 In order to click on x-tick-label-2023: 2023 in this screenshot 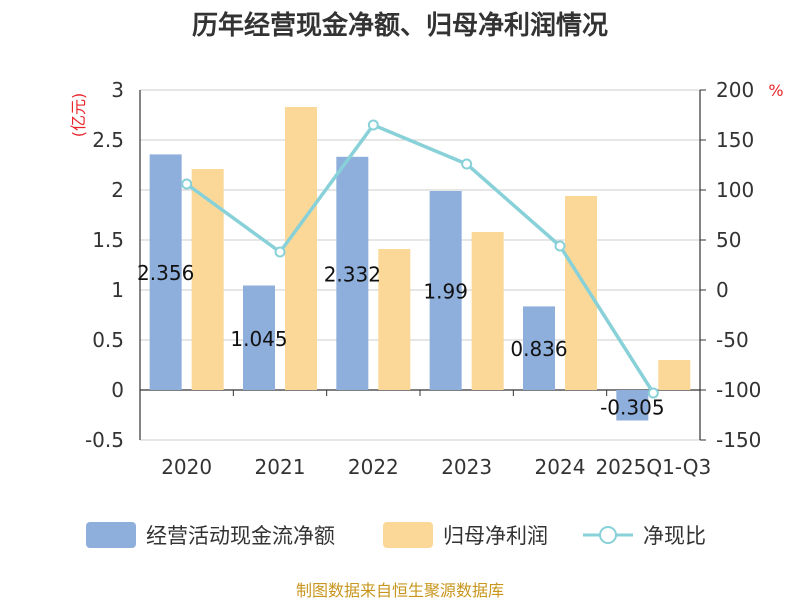, I will do `click(466, 467)`.